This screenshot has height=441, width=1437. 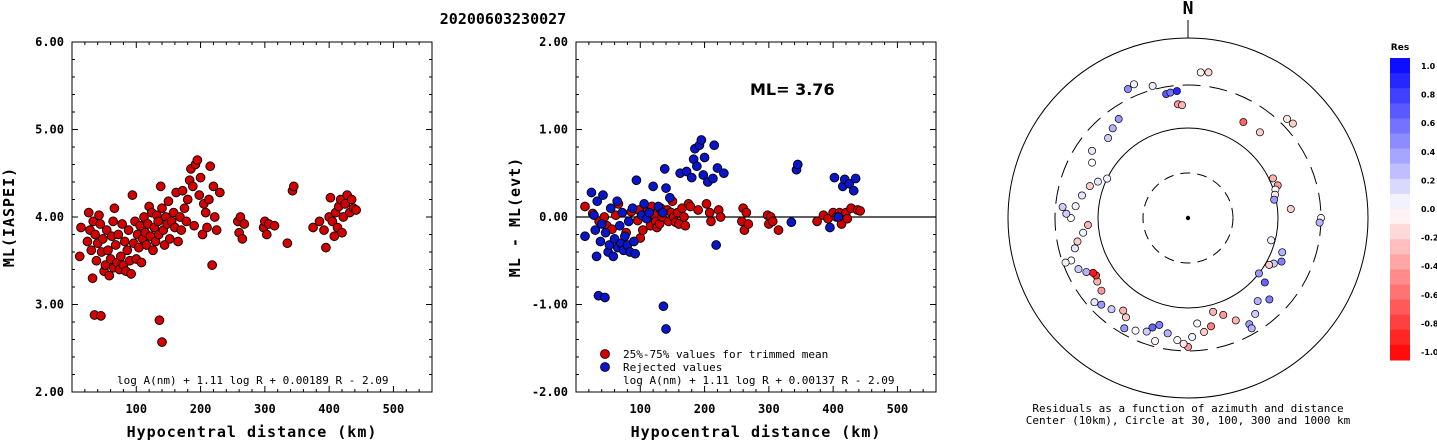 What do you see at coordinates (1188, 9) in the screenshot?
I see `north-label: N` at bounding box center [1188, 9].